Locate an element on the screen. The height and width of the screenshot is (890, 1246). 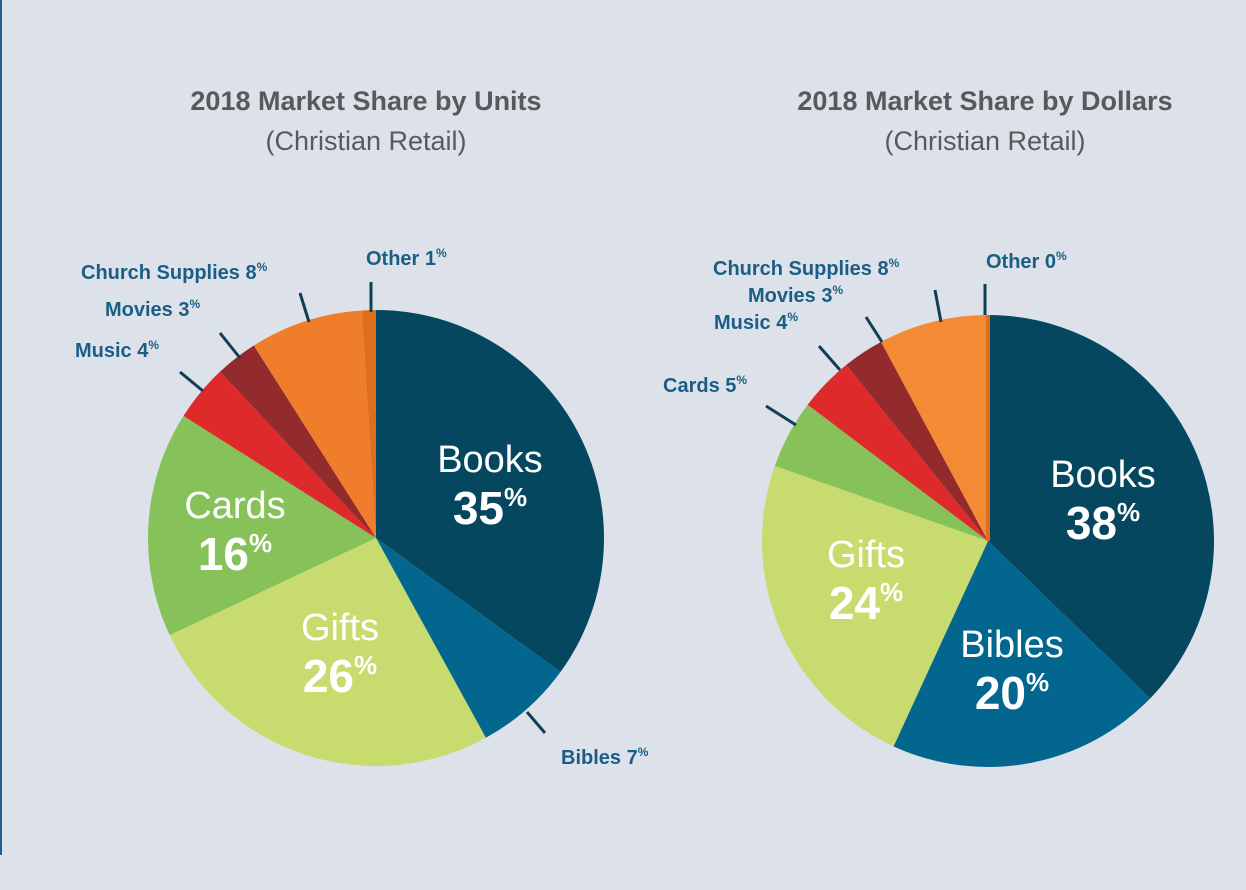
pie-1-label-books: Books is located at coordinates (490, 460).